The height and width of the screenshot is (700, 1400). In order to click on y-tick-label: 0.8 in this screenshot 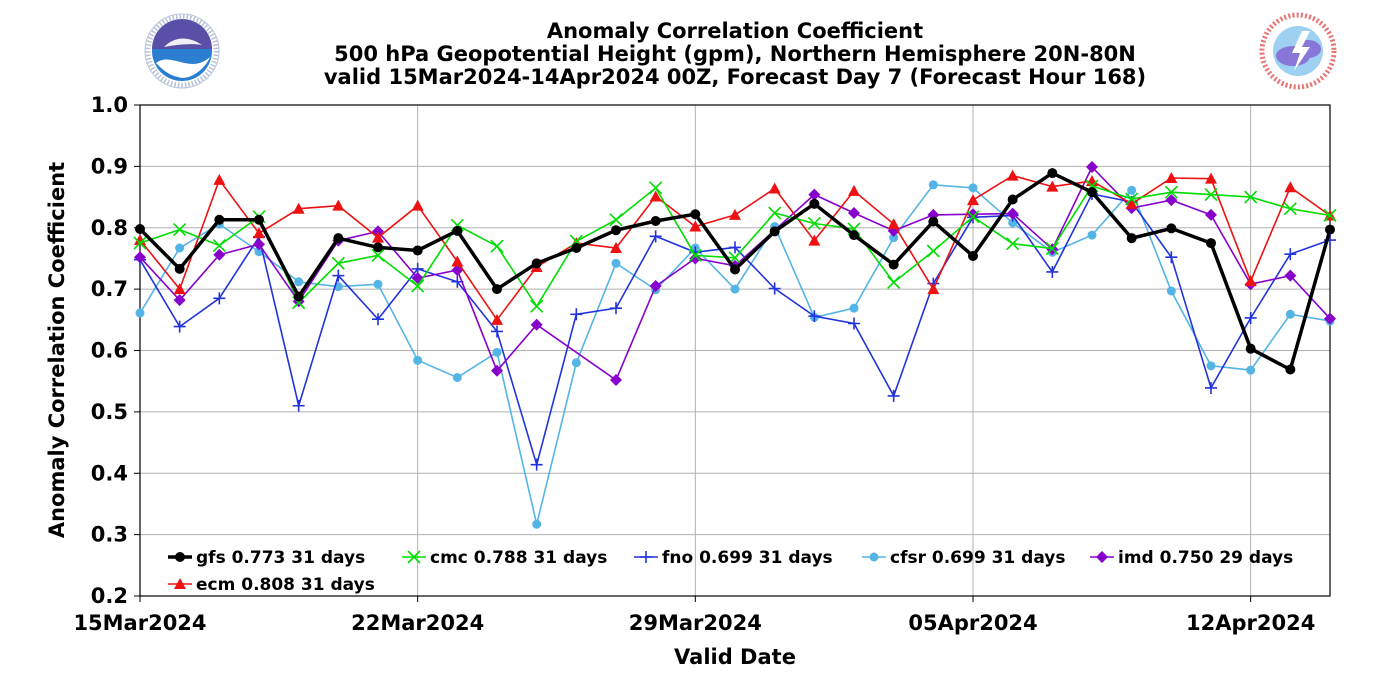, I will do `click(109, 228)`.